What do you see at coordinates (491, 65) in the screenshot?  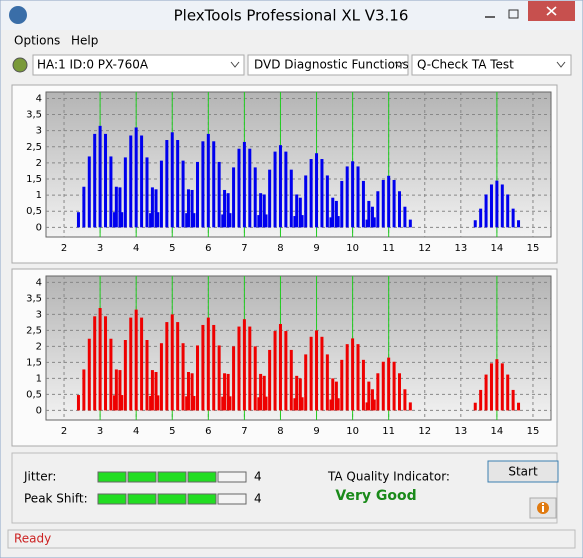 I see `test-select` at bounding box center [491, 65].